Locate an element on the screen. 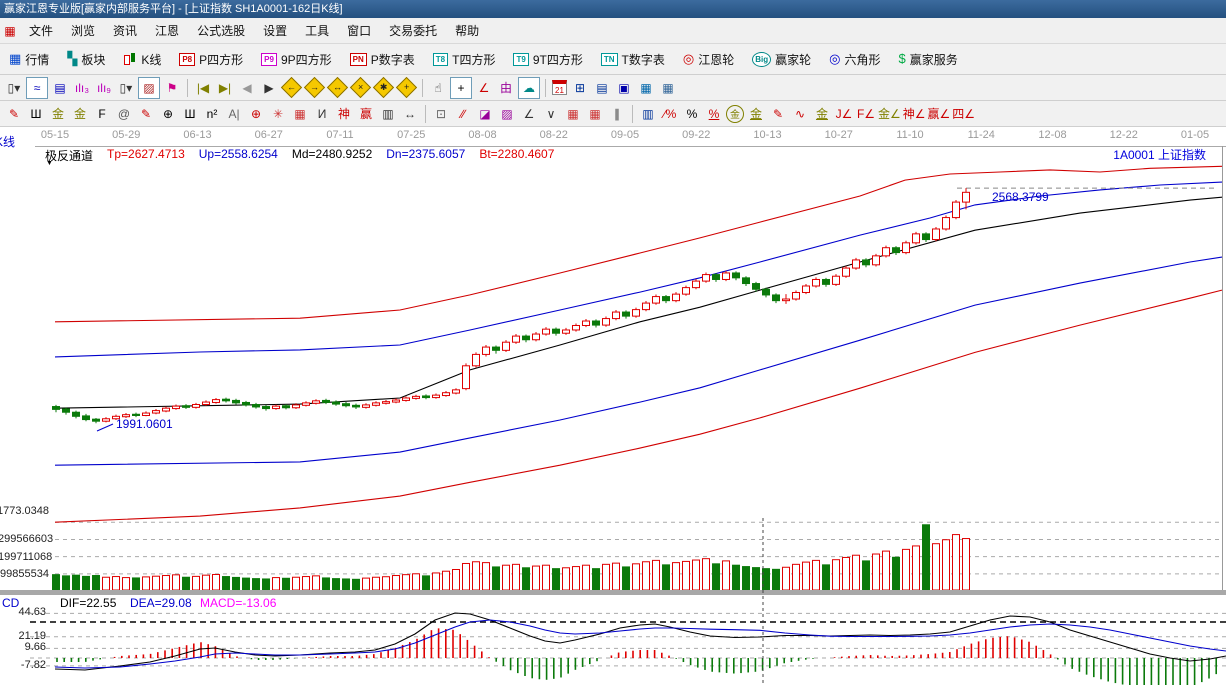 The image size is (1226, 685). network-icon: ▦ is located at coordinates (646, 87).